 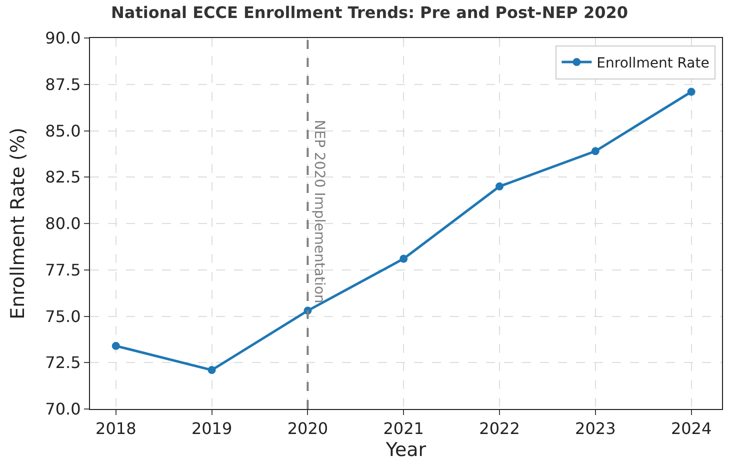 What do you see at coordinates (63, 224) in the screenshot?
I see `y-tick-label: 80.0` at bounding box center [63, 224].